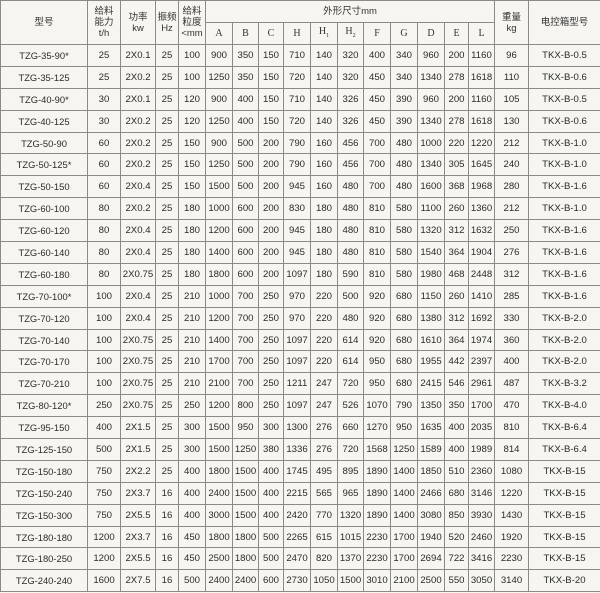 The image size is (600, 593). I want to click on value-cell: 710, so click(297, 99).